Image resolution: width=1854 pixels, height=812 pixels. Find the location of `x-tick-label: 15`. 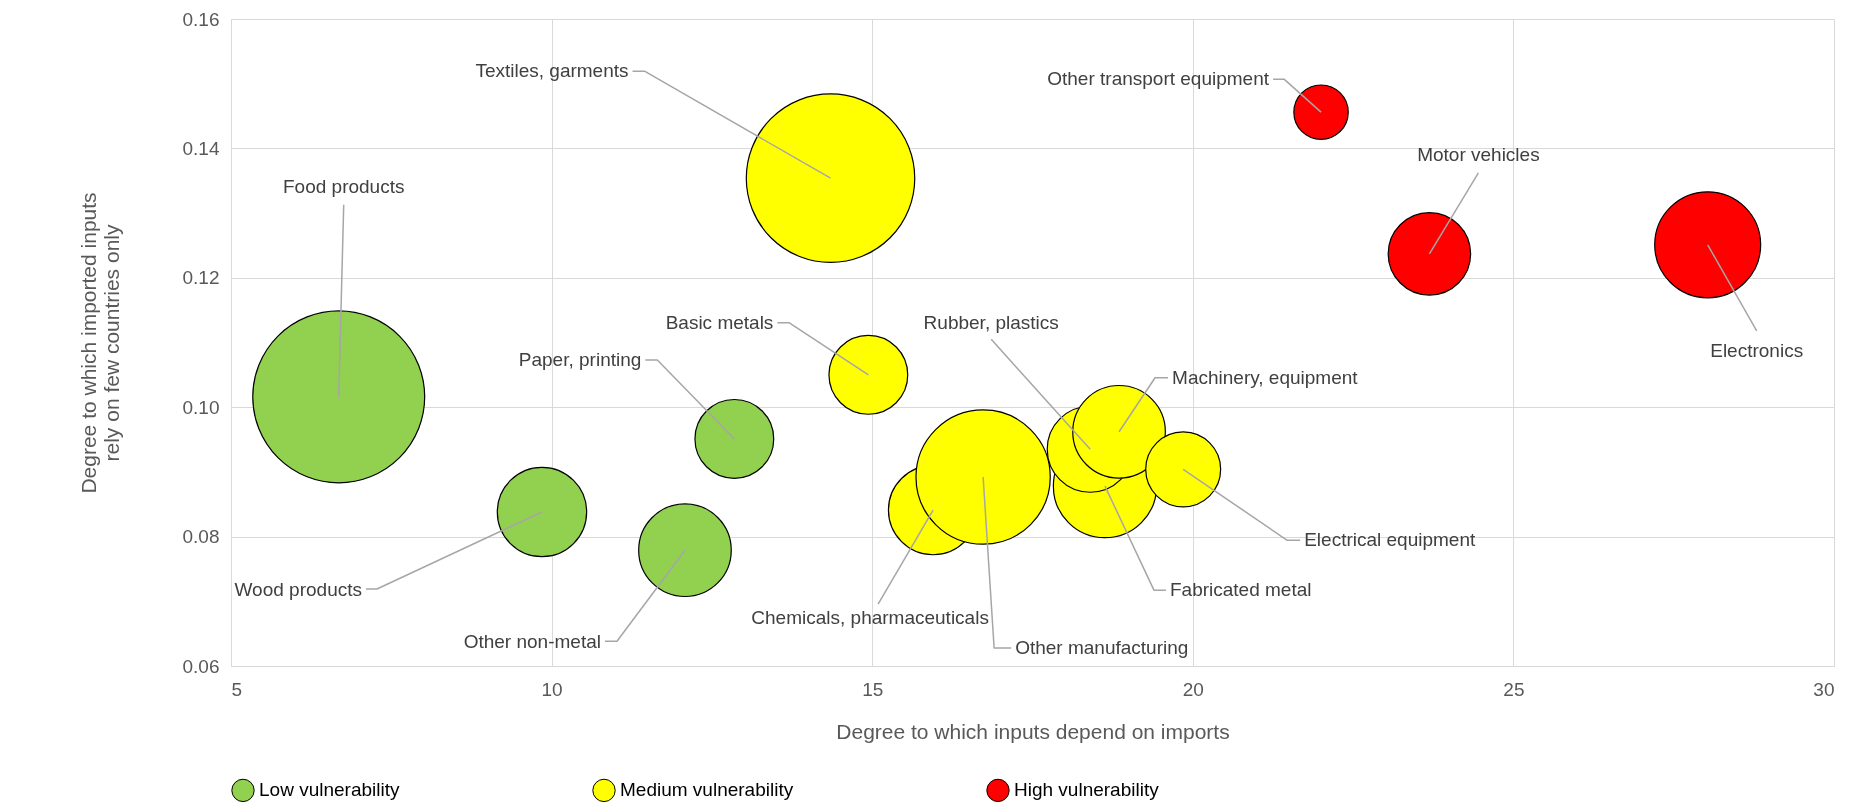

x-tick-label: 15 is located at coordinates (873, 689).